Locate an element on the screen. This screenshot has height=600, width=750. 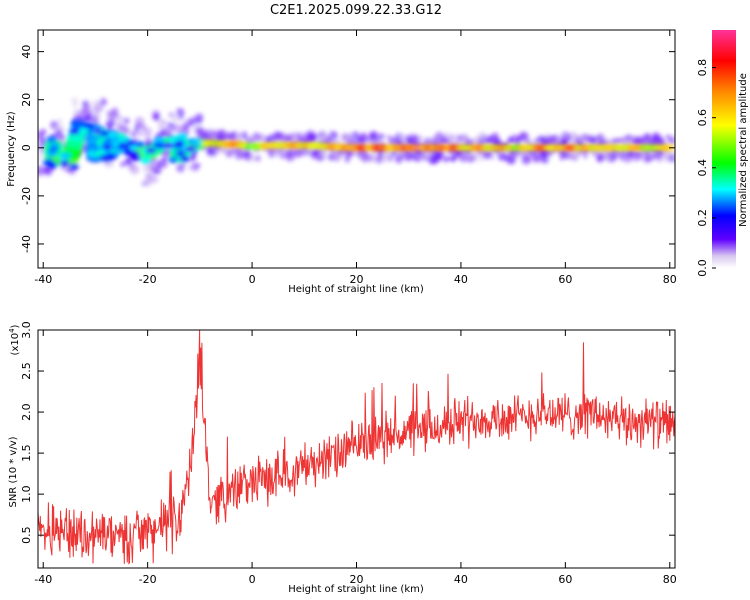
snr-x-tick-label: 80 is located at coordinates (670, 579).